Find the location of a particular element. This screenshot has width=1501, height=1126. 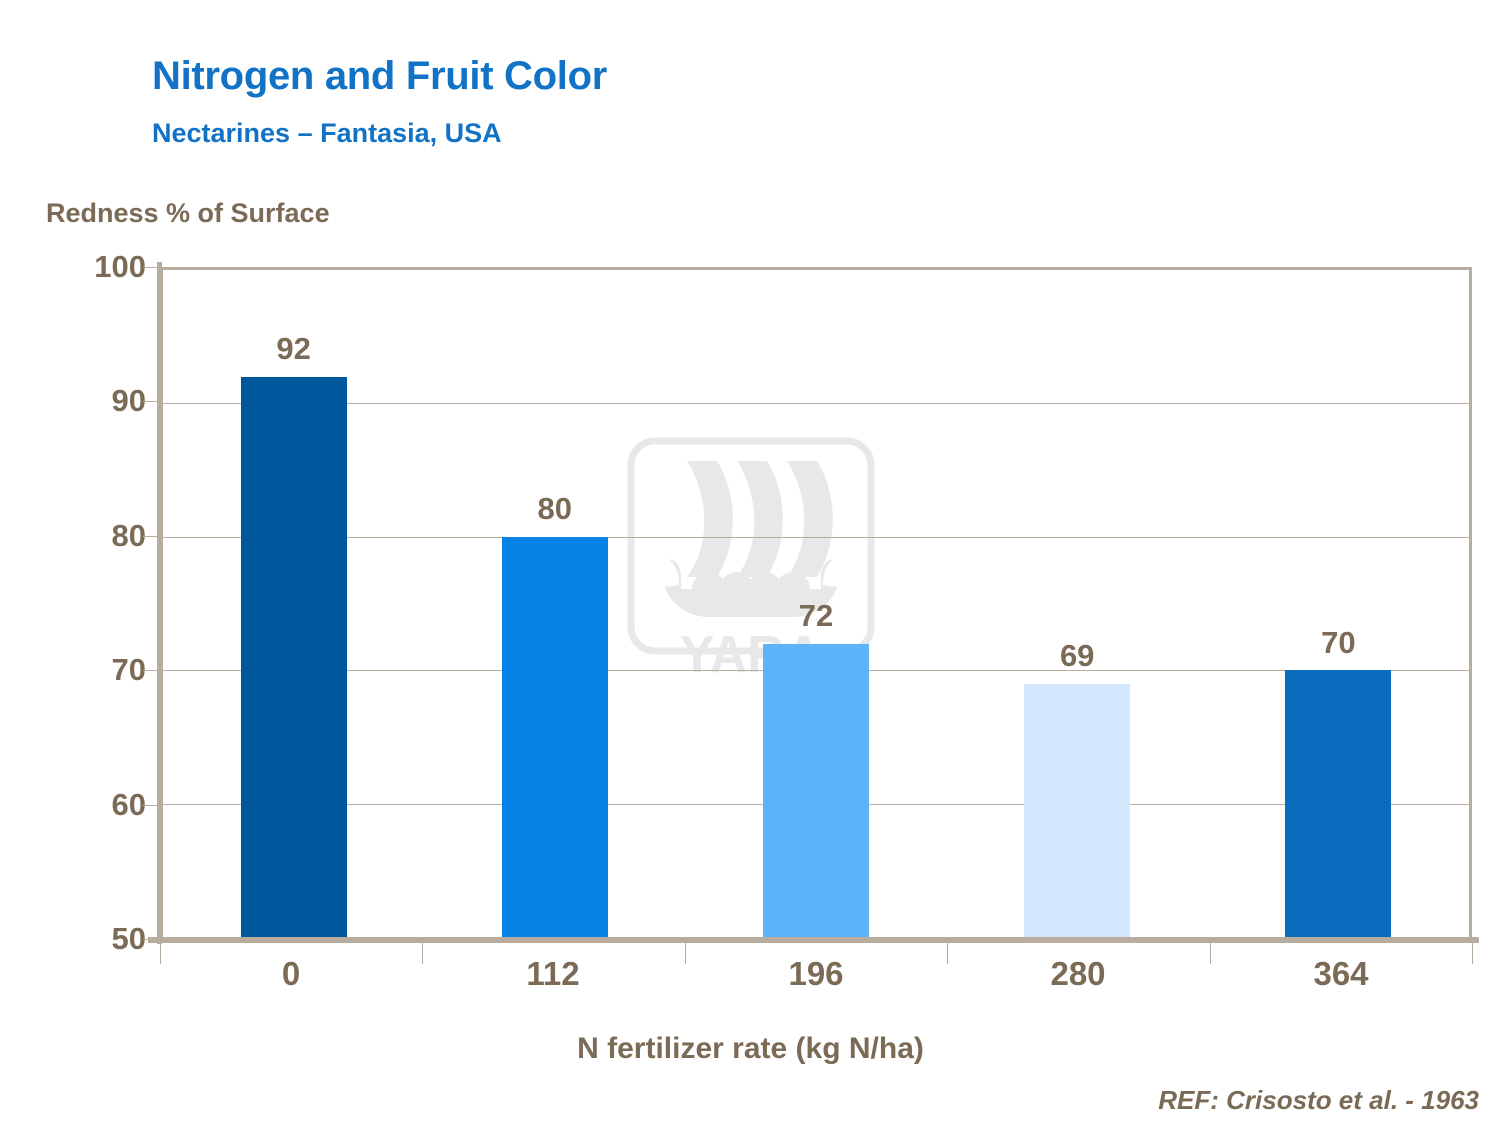

bar-slot-2: 72 is located at coordinates (815, 603).